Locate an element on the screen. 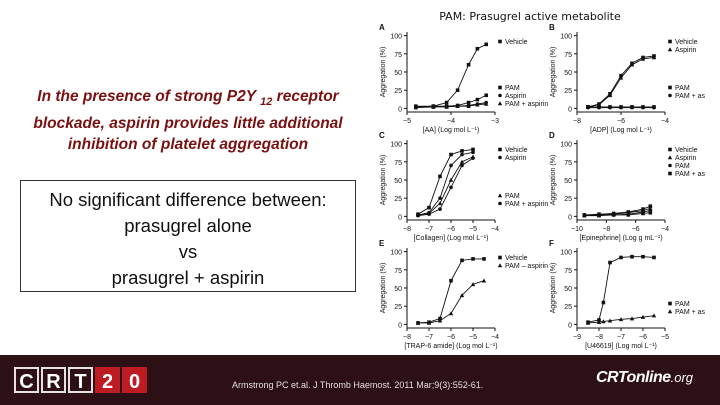 Image resolution: width=720 pixels, height=405 pixels. x-tick-label: −7 is located at coordinates (621, 337).